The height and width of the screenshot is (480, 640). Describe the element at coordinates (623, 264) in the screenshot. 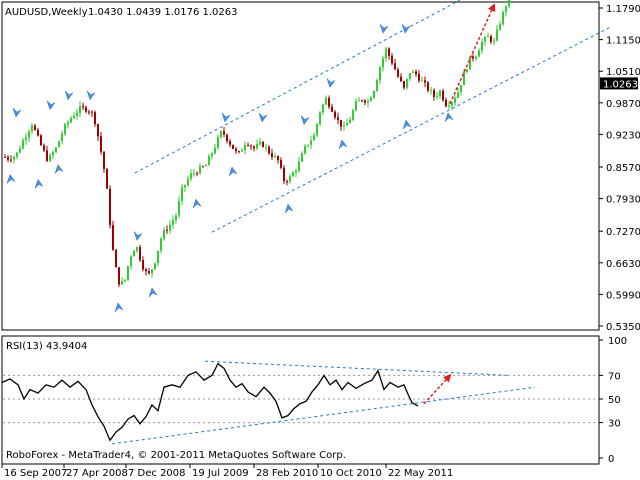

I see `price-tick-label: 0.6630` at that location.